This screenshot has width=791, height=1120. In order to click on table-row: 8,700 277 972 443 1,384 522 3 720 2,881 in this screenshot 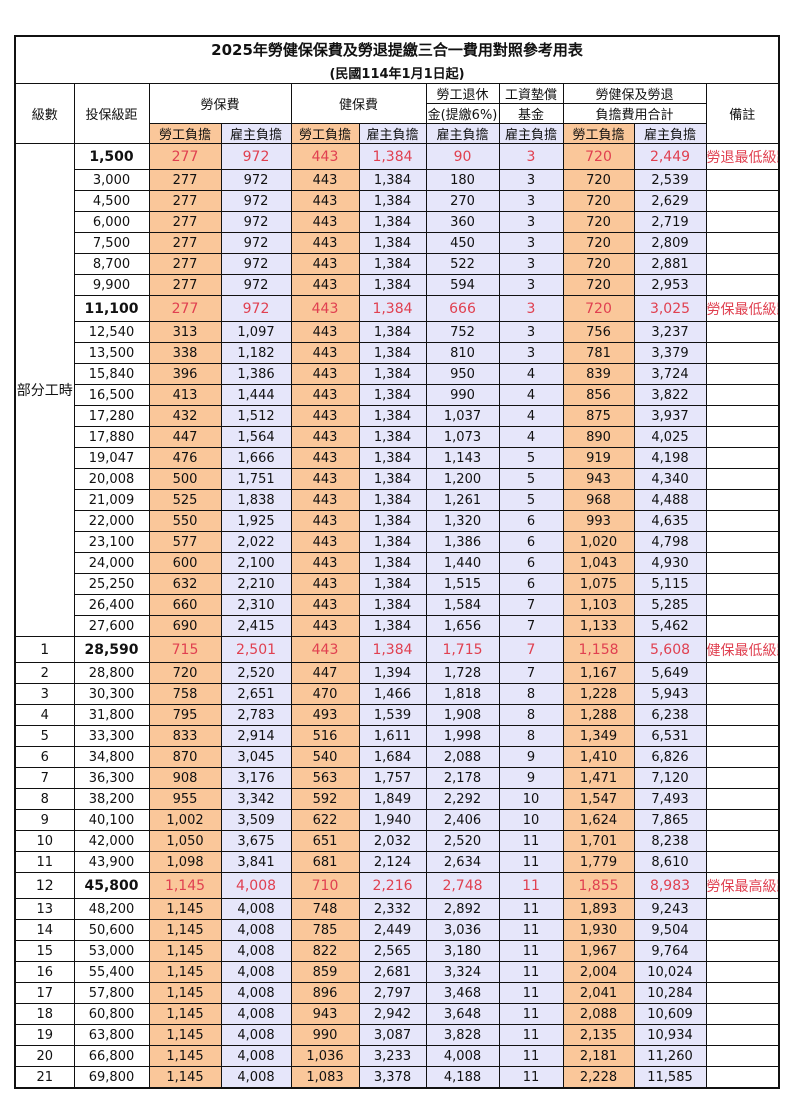, I will do `click(397, 264)`.